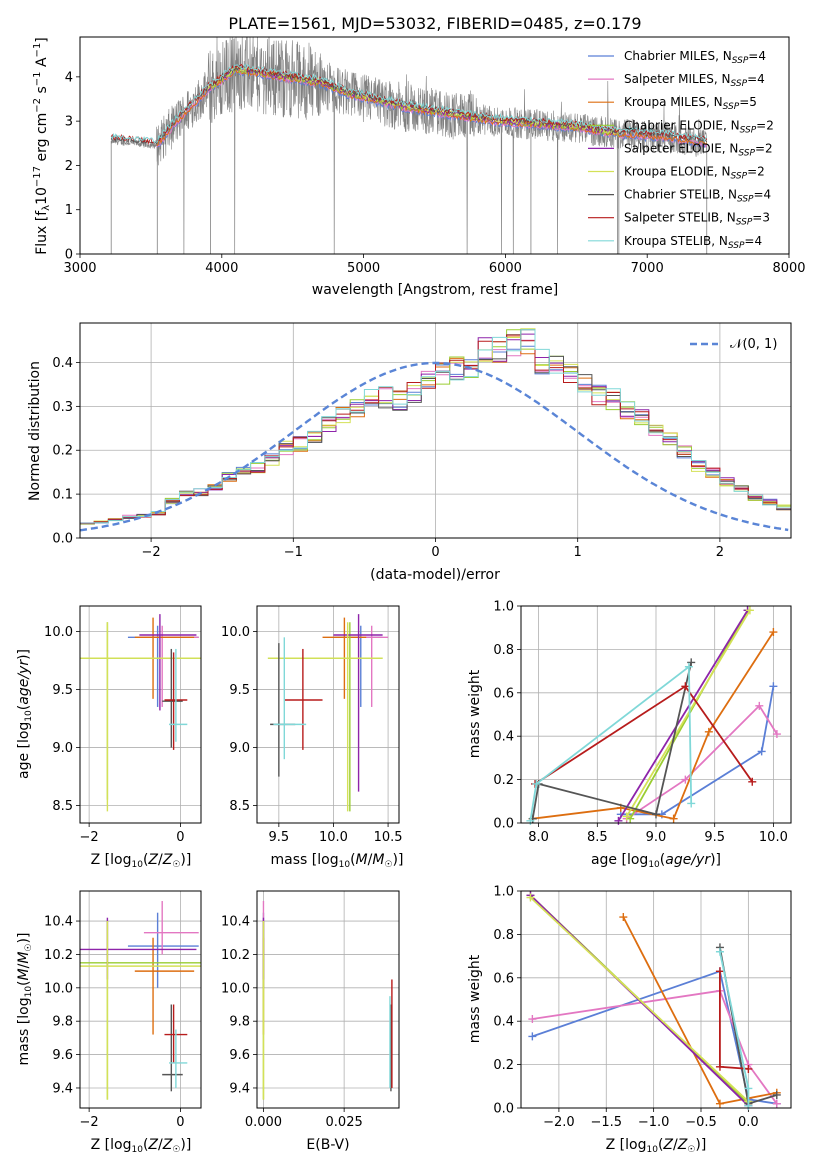 This screenshot has height=1170, width=819. What do you see at coordinates (503, 978) in the screenshot?
I see `y-tick-label: 0.6` at bounding box center [503, 978].